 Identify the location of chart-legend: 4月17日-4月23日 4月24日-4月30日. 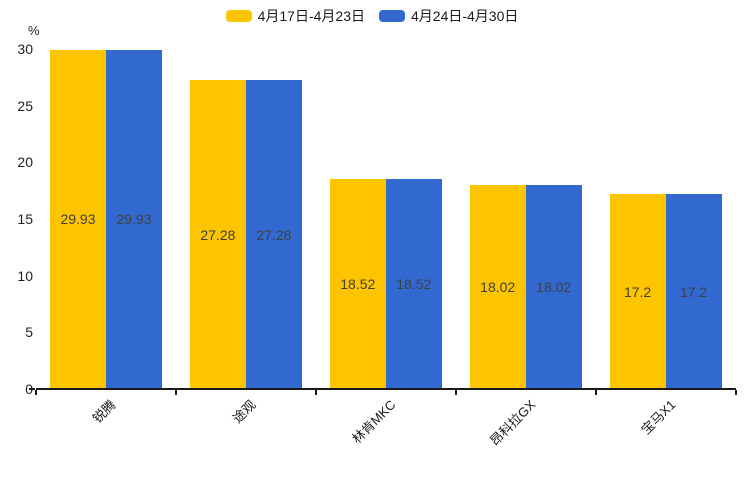
(372, 16).